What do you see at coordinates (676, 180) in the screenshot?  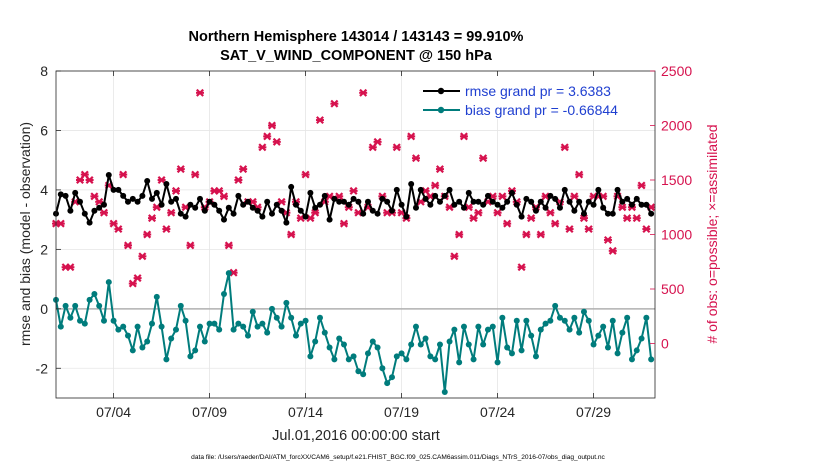 I see `y-tick-label-right-3: 1500` at bounding box center [676, 180].